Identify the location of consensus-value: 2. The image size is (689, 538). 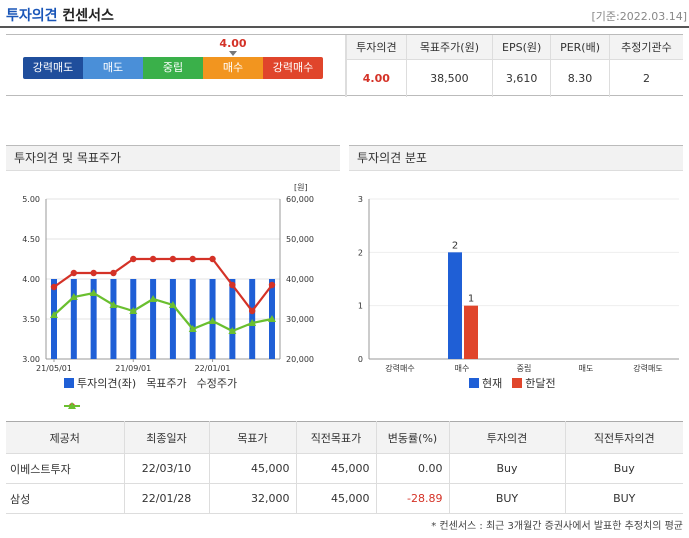
(645, 78).